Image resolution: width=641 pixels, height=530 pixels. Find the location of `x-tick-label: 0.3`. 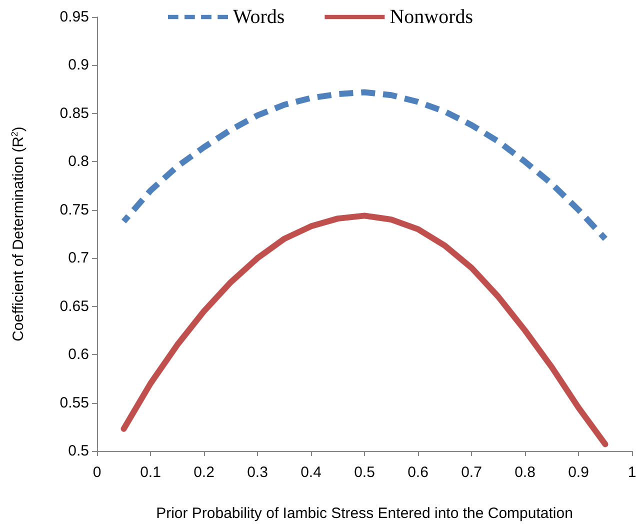

x-tick-label: 0.3 is located at coordinates (257, 472).